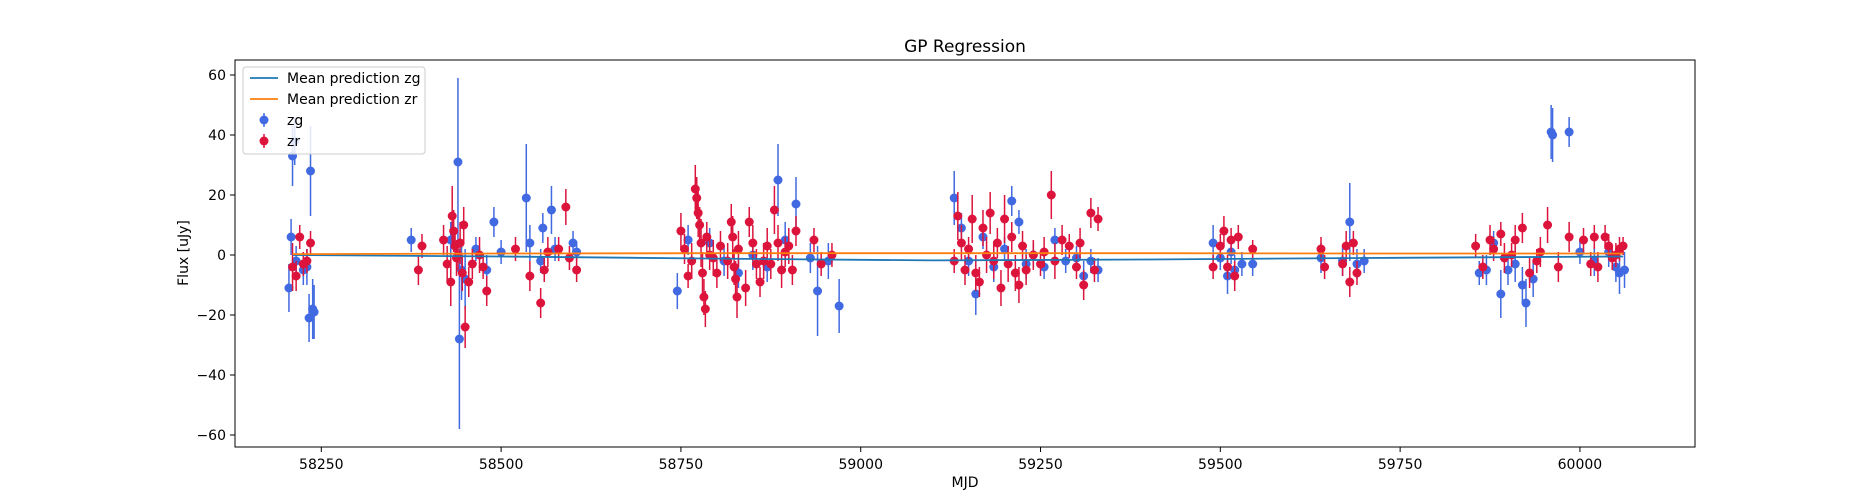 The image size is (1875, 500). Describe the element at coordinates (211, 376) in the screenshot. I see `y-tick-label: −40` at that location.